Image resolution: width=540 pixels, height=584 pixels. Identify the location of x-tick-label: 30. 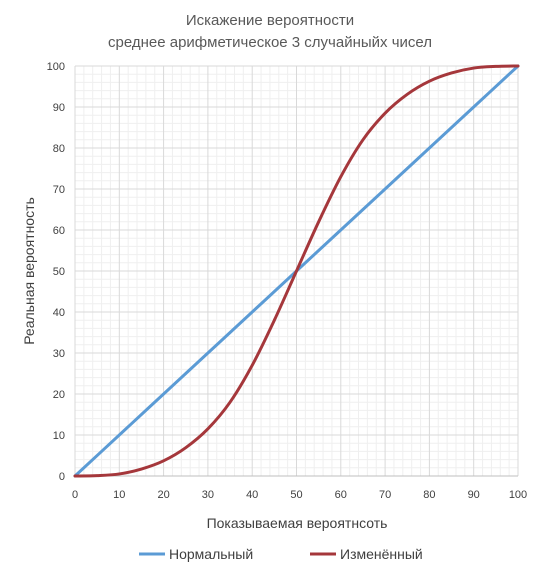
(208, 495).